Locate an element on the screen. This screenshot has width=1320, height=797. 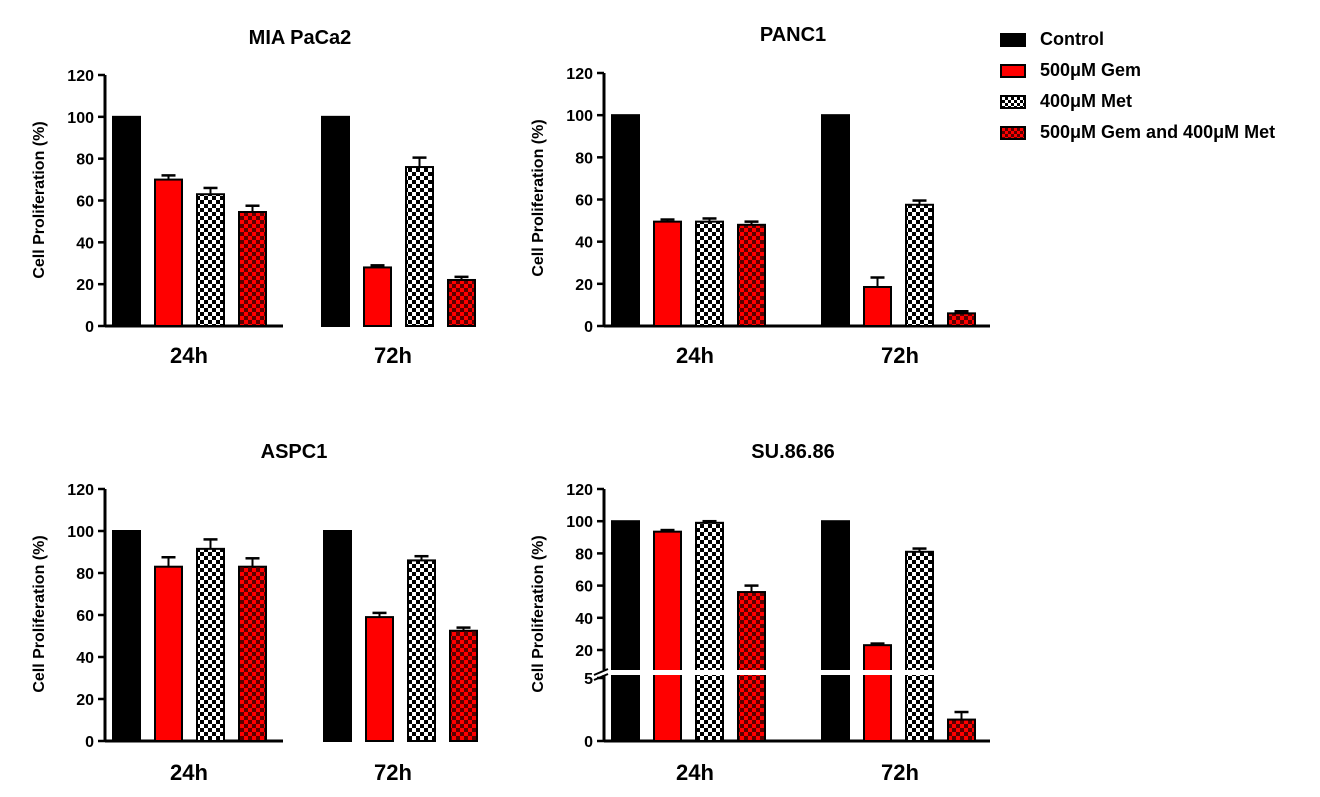
legend-label: 400μM Met is located at coordinates (1086, 101).